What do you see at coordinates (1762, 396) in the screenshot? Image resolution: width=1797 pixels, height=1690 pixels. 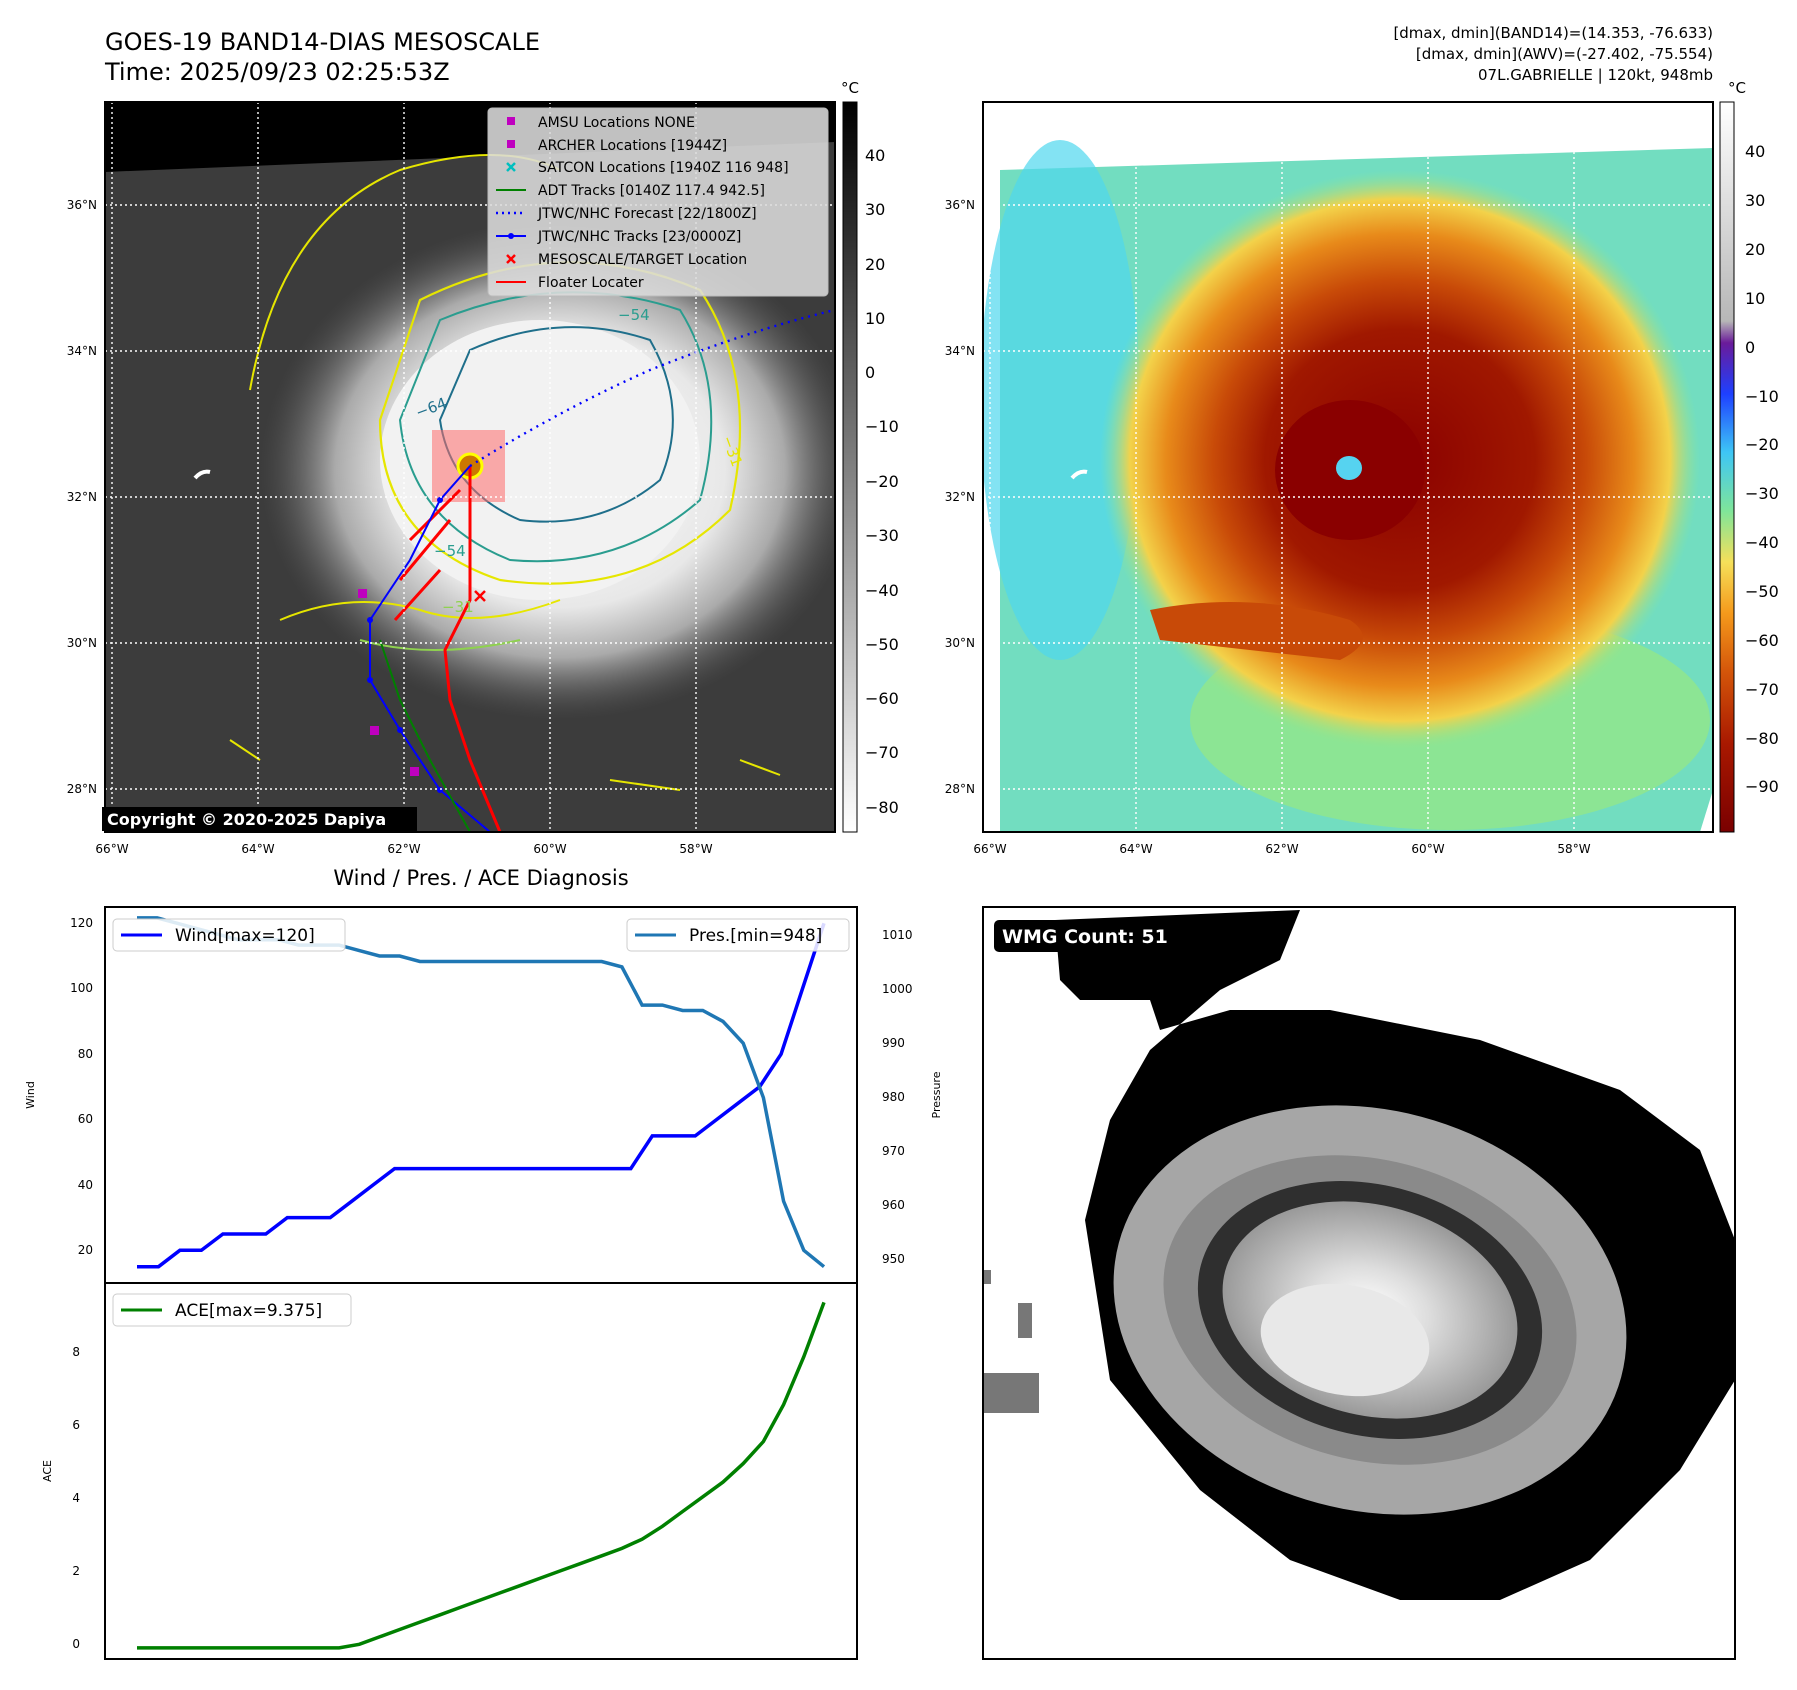 I see `colorbar-tick: −10` at bounding box center [1762, 396].